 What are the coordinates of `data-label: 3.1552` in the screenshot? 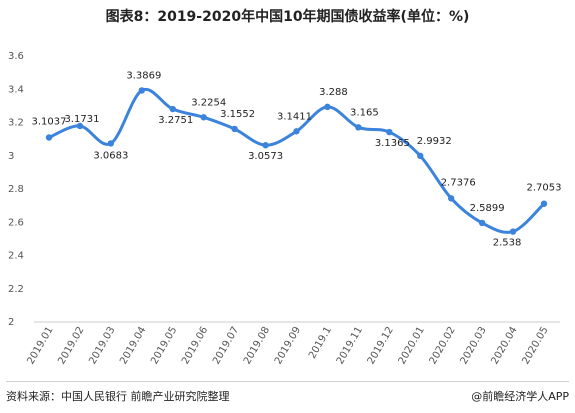 It's located at (237, 114).